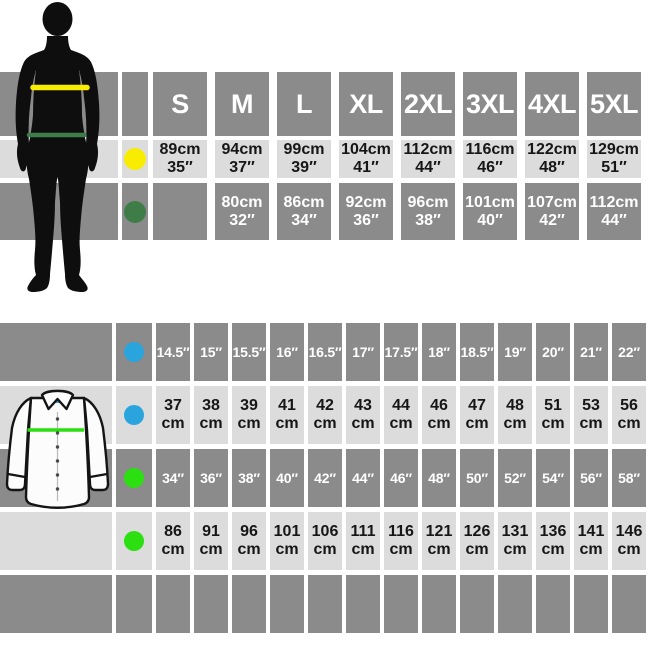 The image size is (650, 650). Describe the element at coordinates (135, 211) in the screenshot. I see `dark-green-dot` at that location.